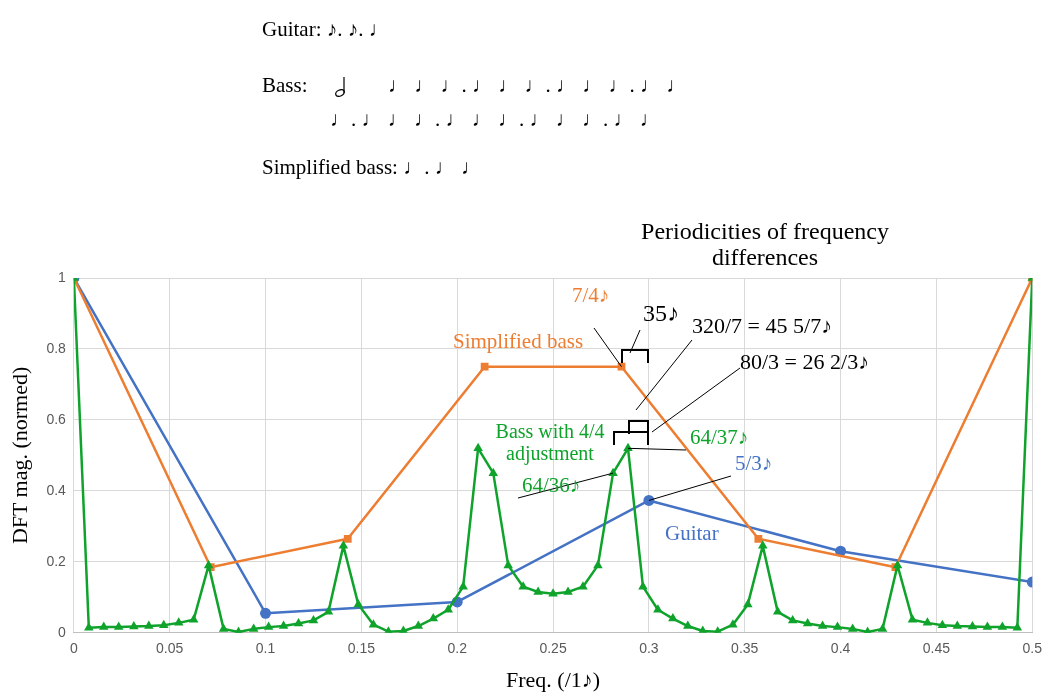 The width and height of the screenshot is (1050, 698). What do you see at coordinates (692, 533) in the screenshot?
I see `series-label: Guitar` at bounding box center [692, 533].